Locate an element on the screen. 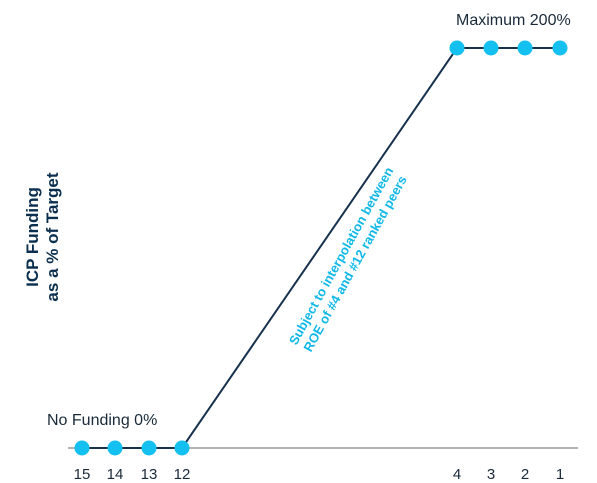  annotation-max: Maximum 200% is located at coordinates (513, 20).